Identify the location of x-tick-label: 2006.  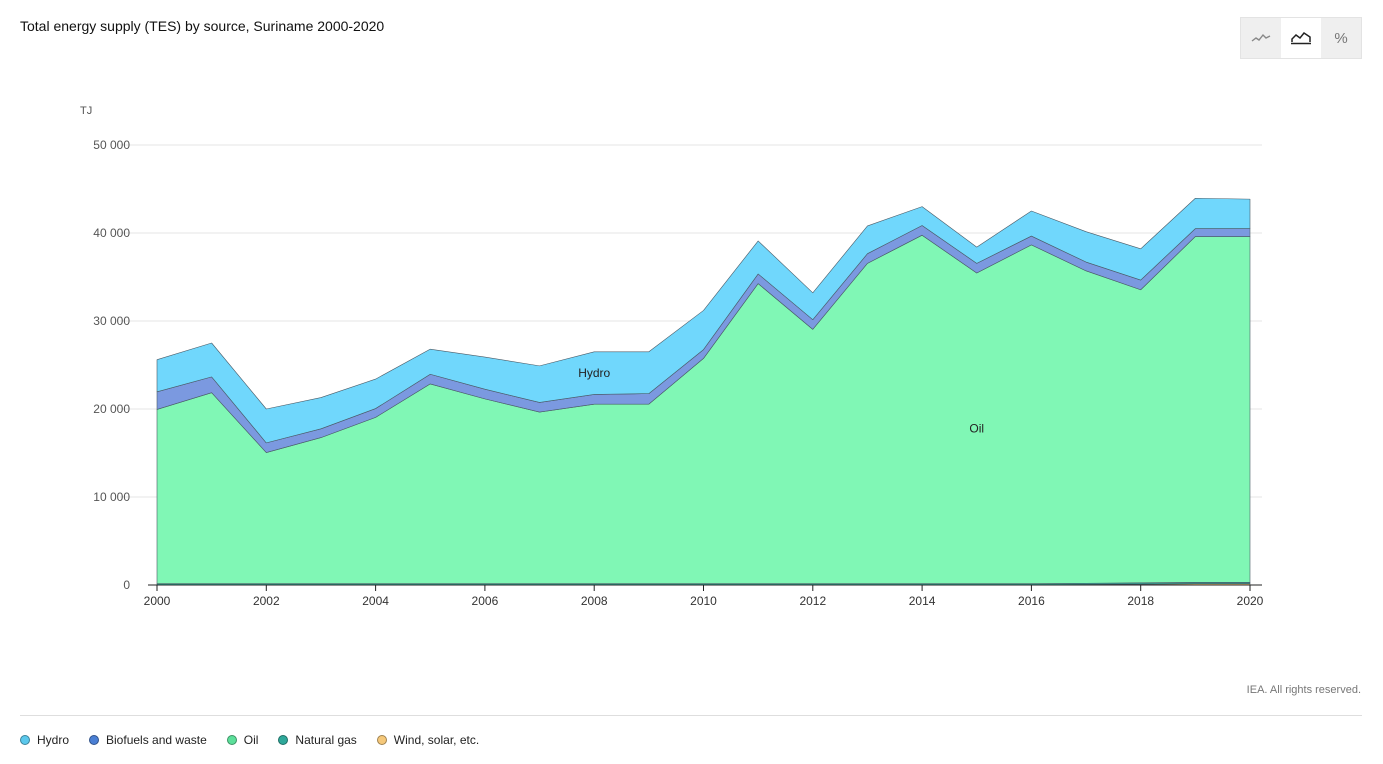
(485, 601).